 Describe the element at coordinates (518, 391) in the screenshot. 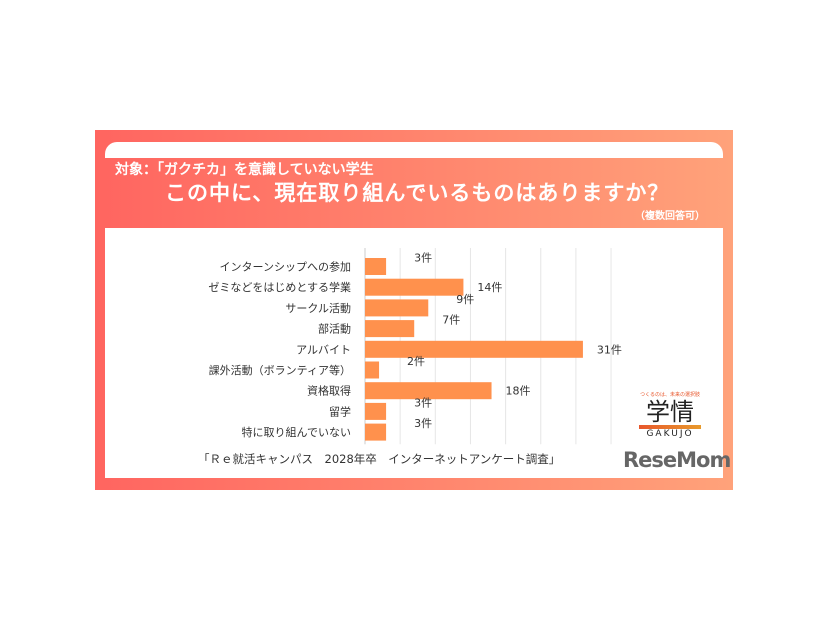

I see `value-label: 18件` at that location.